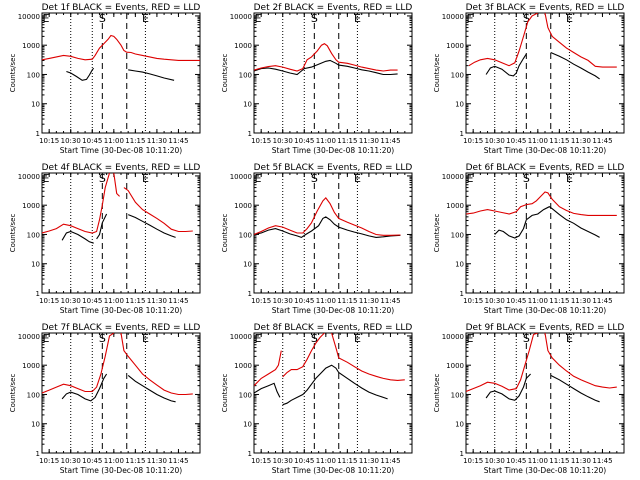  Describe the element at coordinates (545, 8) in the screenshot. I see `chart-title: Det 3f BLACK = Events, RED = LLD` at that location.